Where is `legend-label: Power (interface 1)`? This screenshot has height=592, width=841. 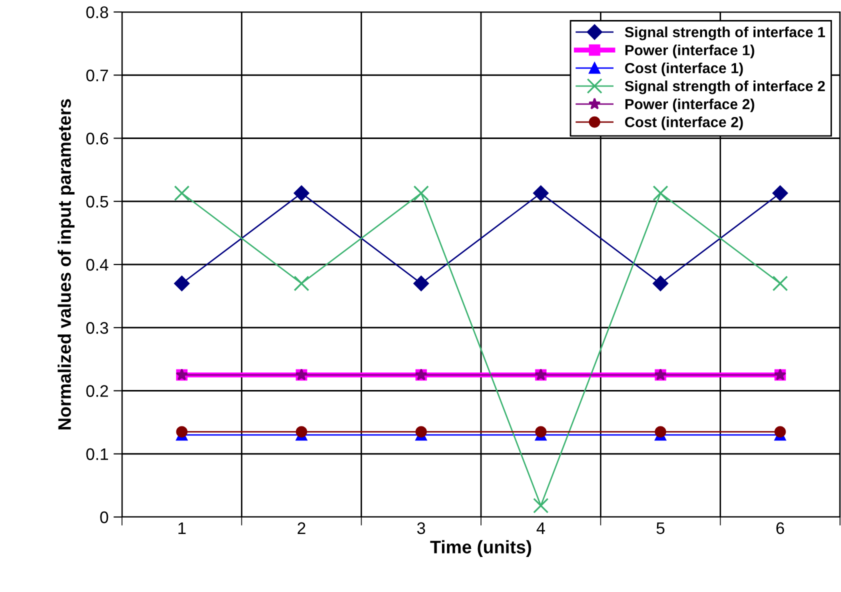
legend-label: Power (interface 1) is located at coordinates (689, 51).